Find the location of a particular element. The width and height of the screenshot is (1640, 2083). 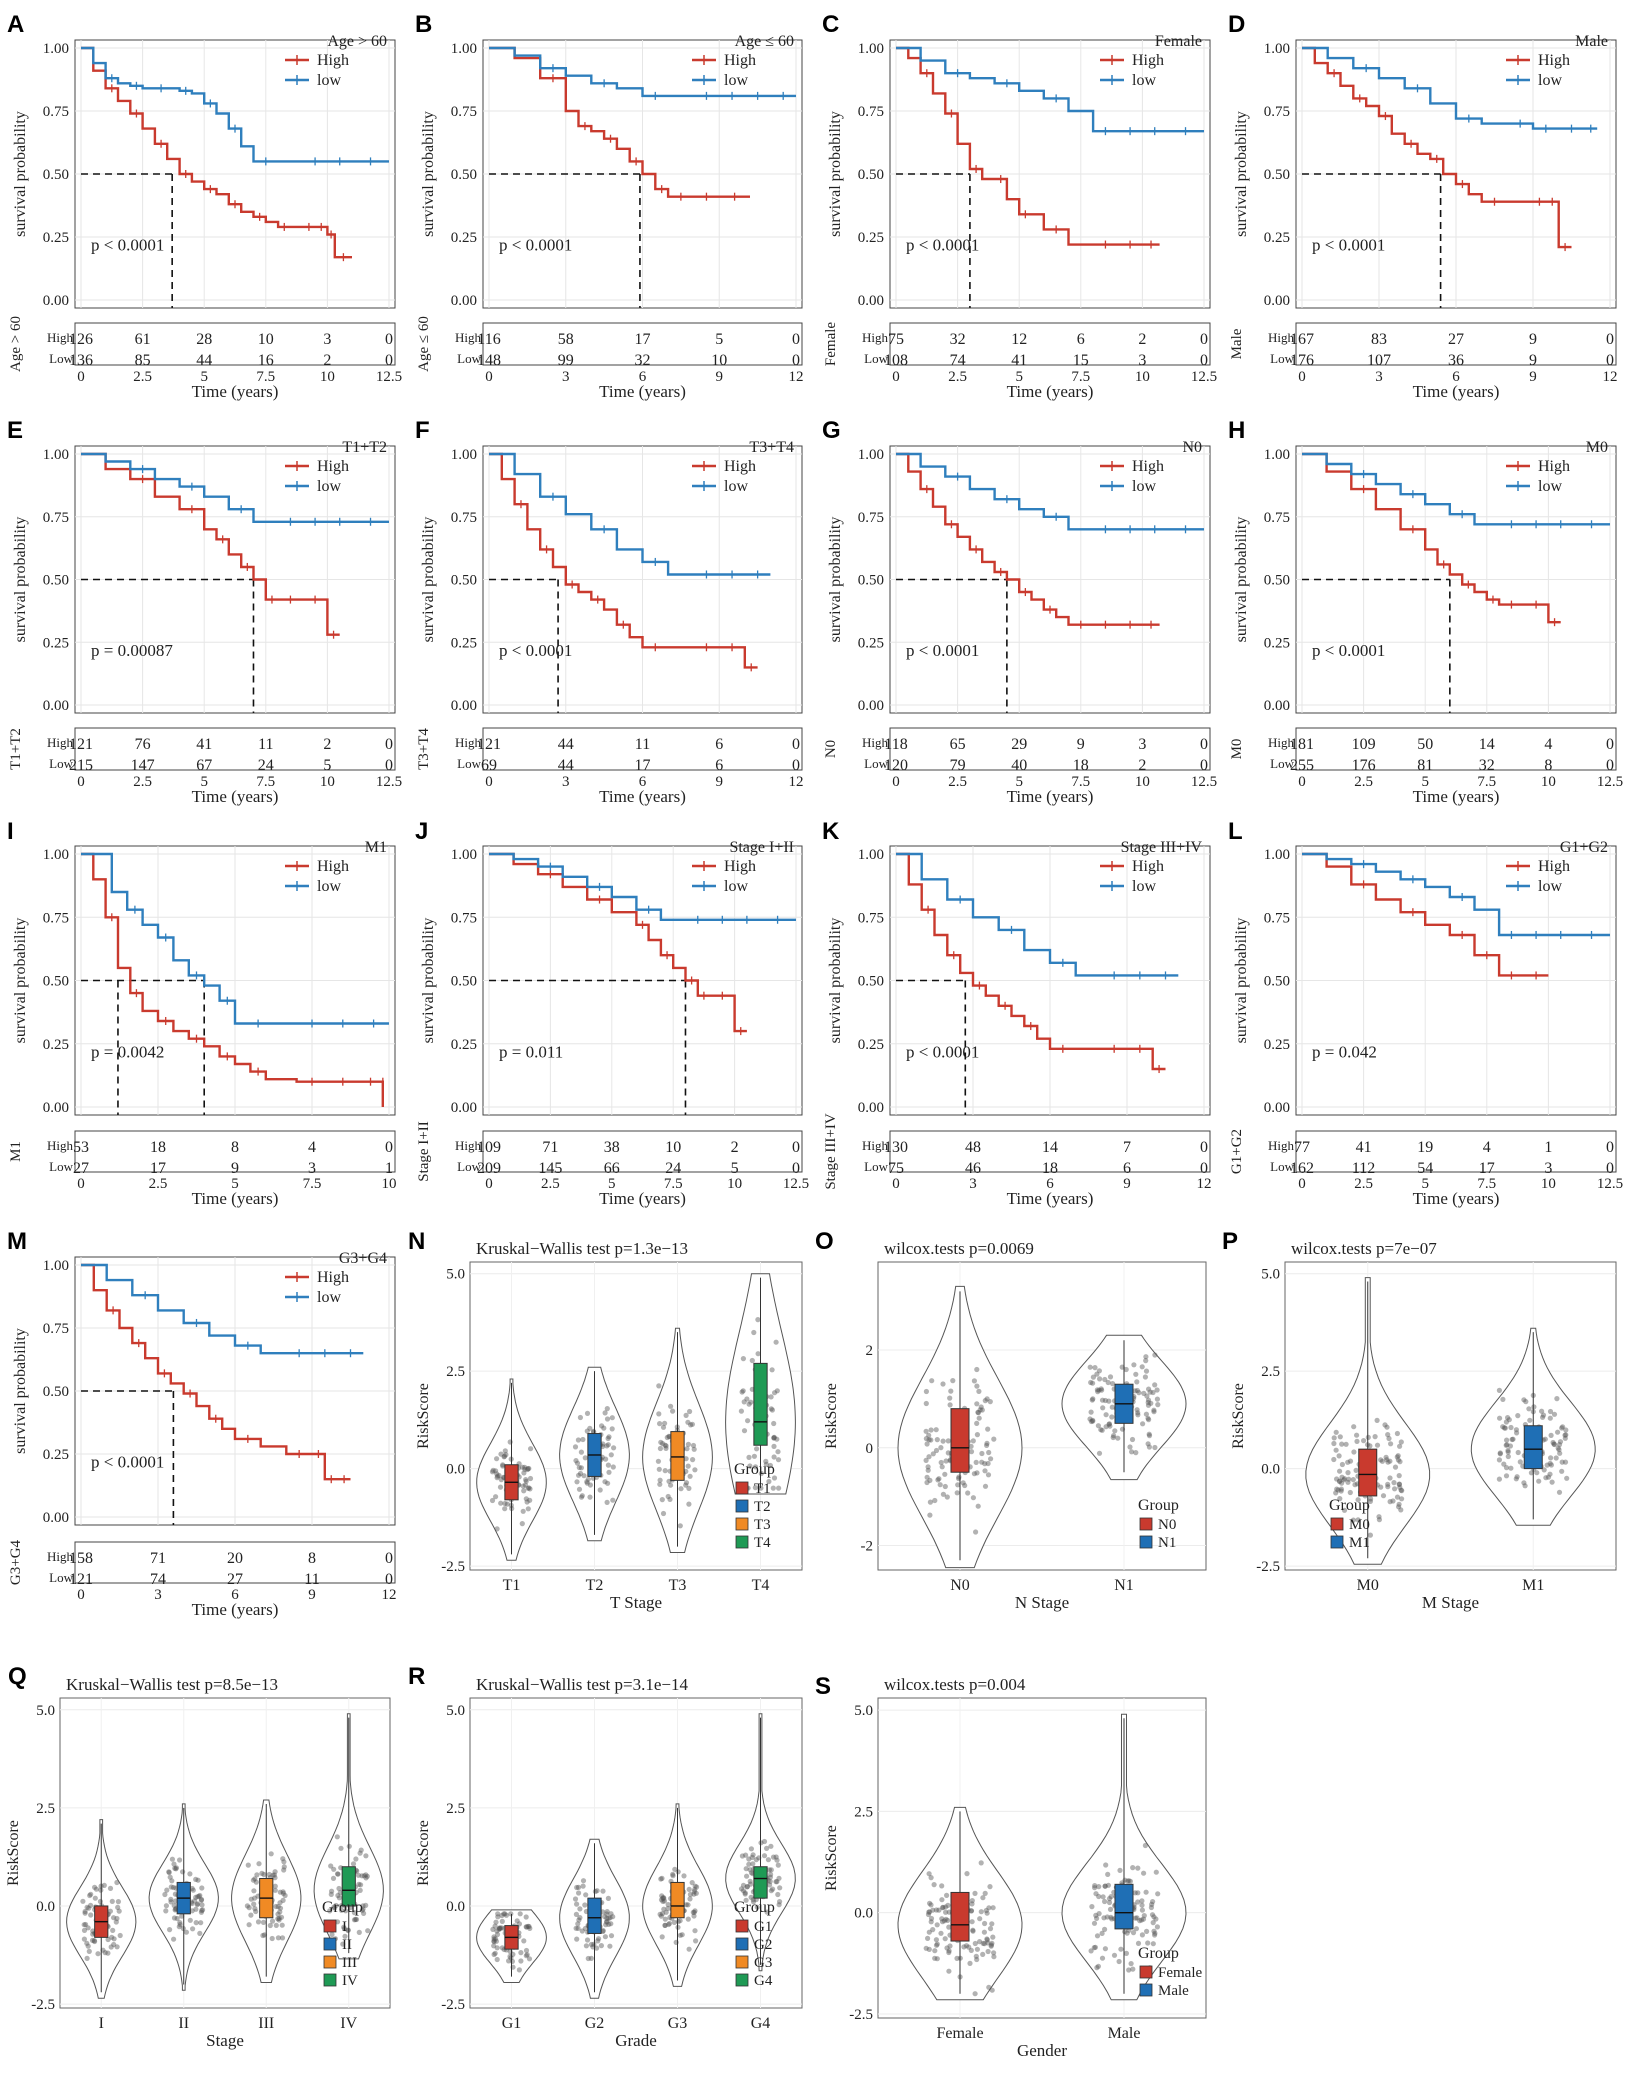

panel-letter: L is located at coordinates (1235, 831).